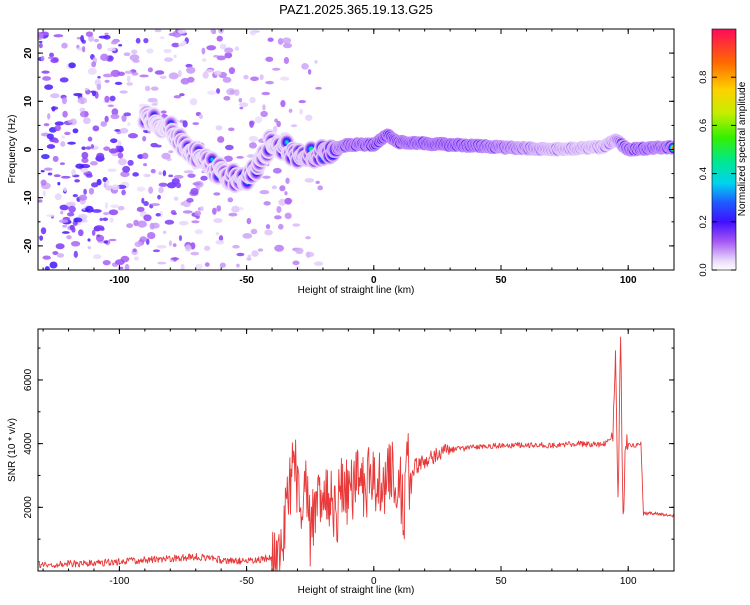  I want to click on colorbar-tick-label: 0.0, so click(703, 269).